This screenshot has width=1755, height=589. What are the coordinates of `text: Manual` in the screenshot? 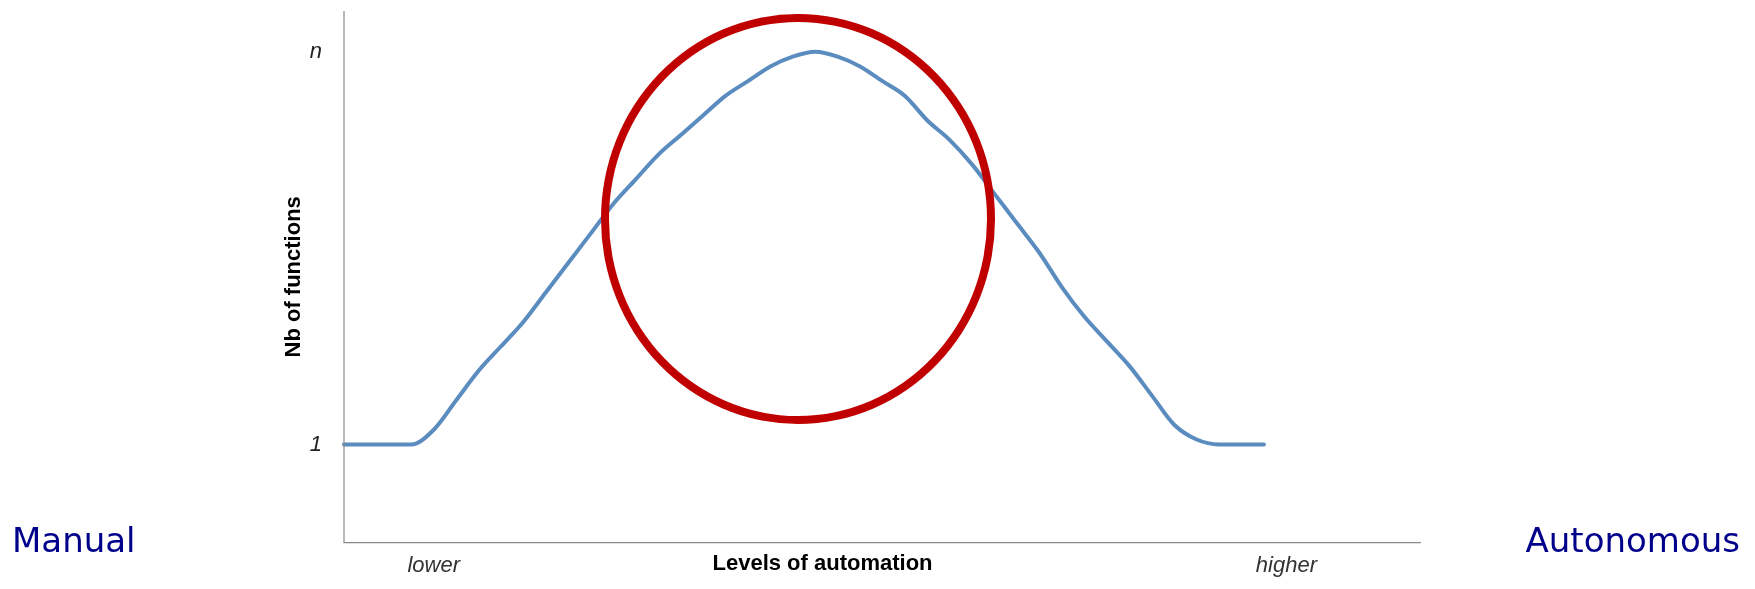 It's located at (74, 539).